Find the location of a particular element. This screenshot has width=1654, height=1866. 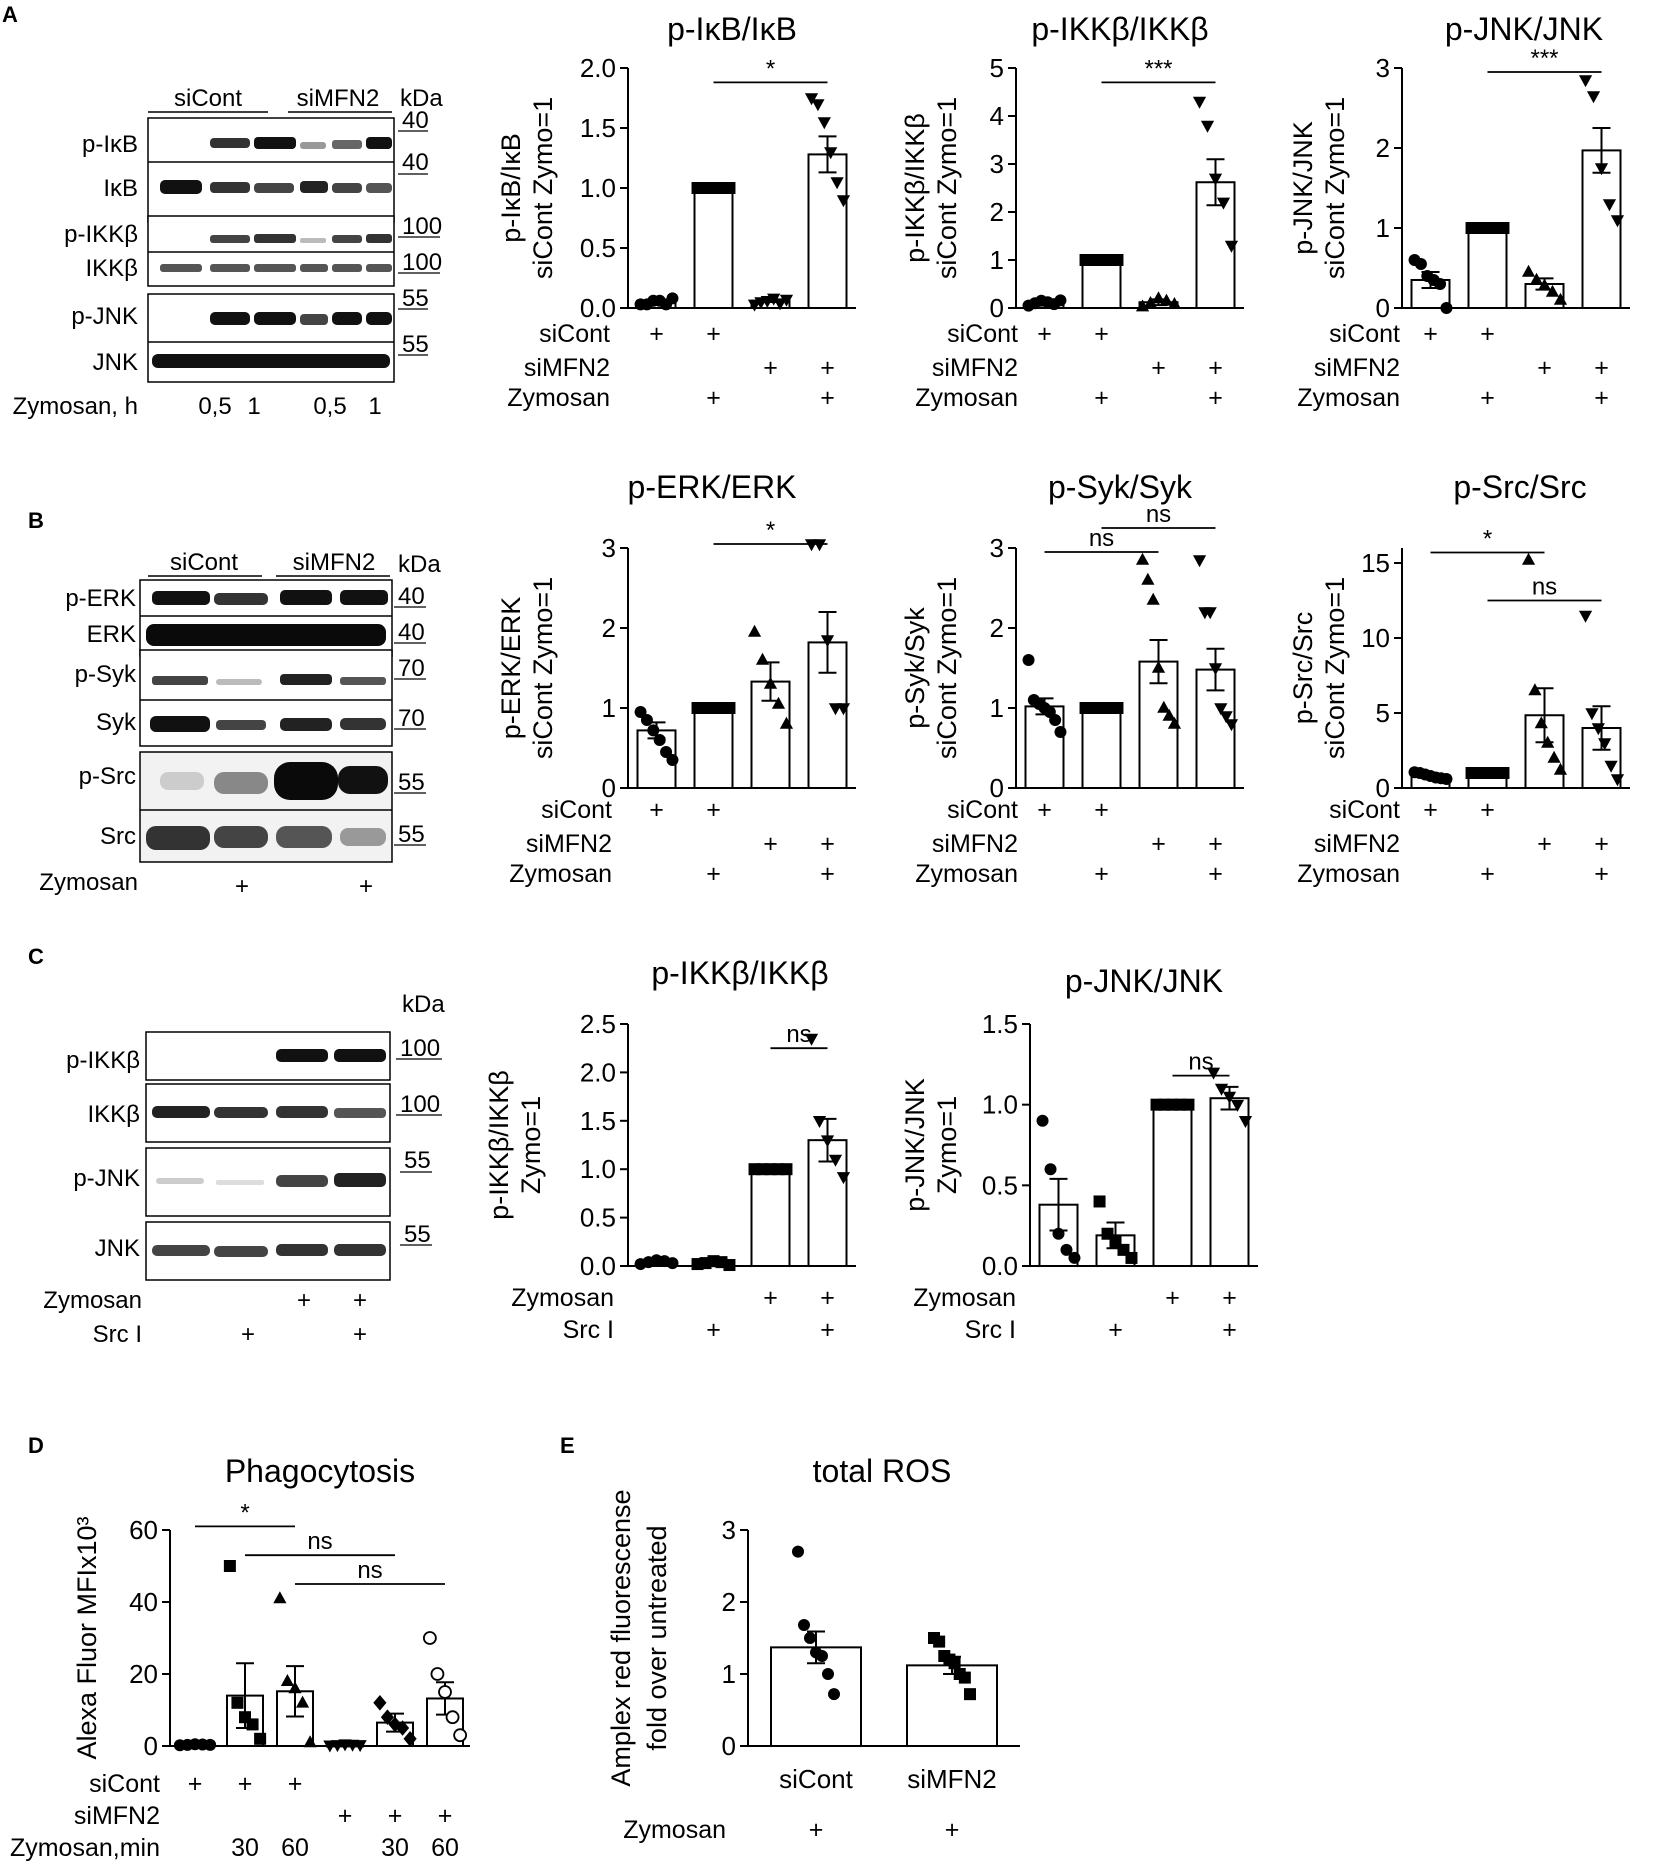

y-tick-label: 2.0 is located at coordinates (598, 1072).